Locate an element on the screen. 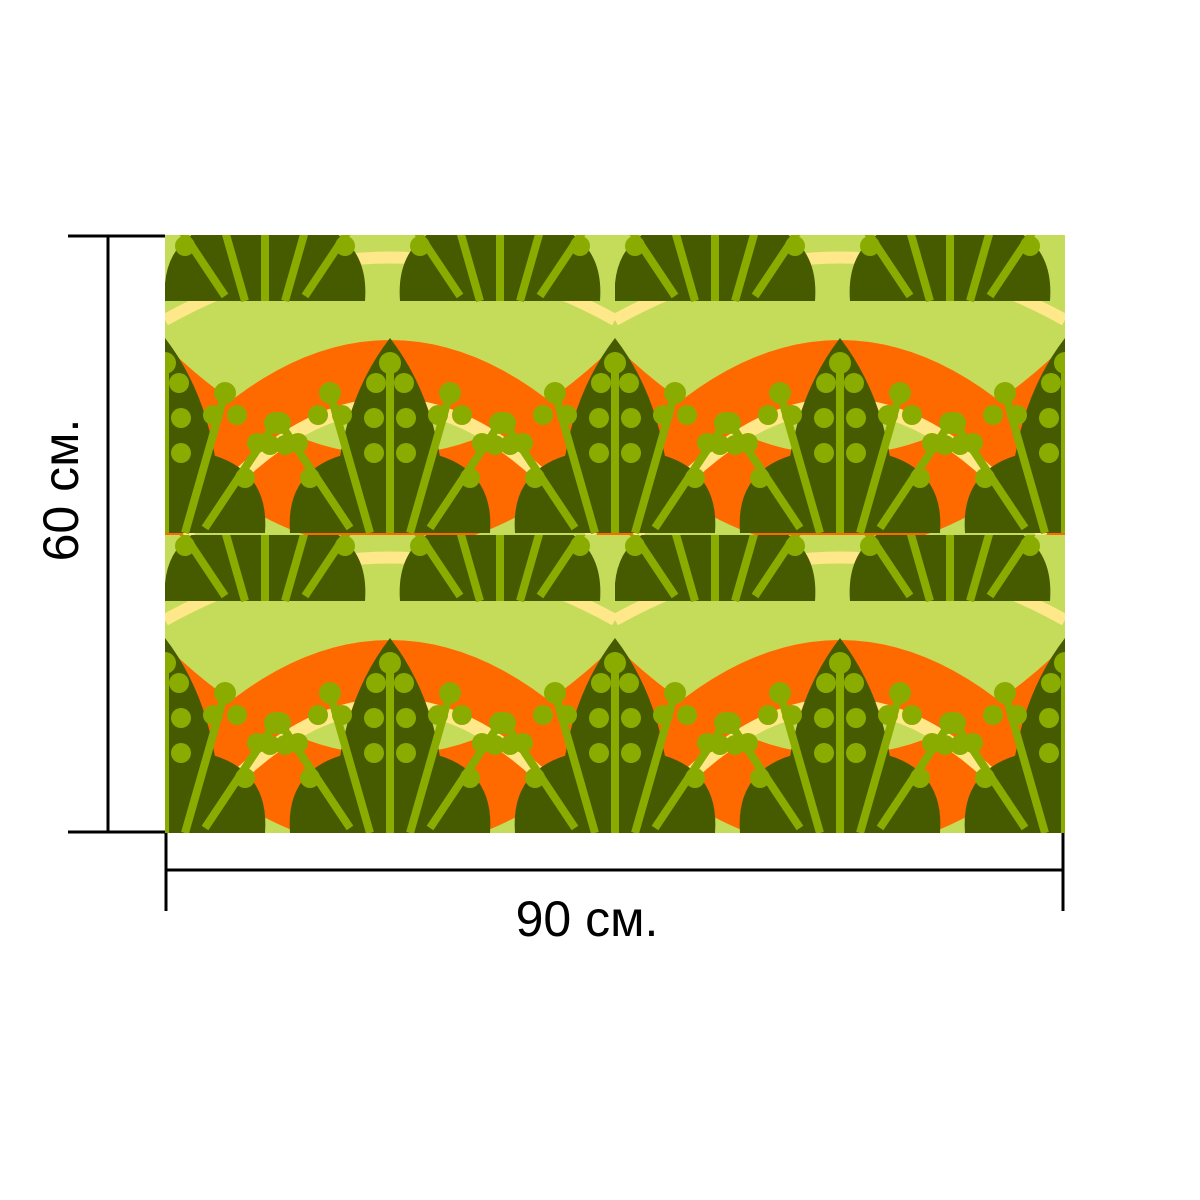  width-dimension is located at coordinates (614, 872).